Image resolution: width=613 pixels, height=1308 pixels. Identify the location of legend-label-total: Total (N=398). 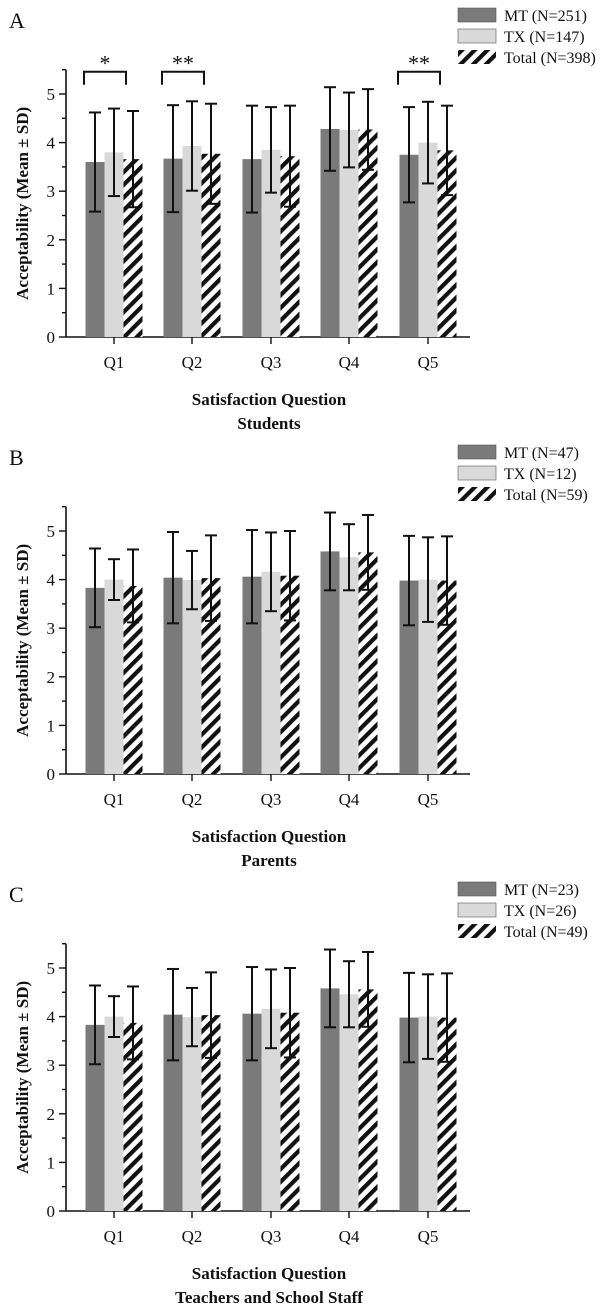
(550, 58).